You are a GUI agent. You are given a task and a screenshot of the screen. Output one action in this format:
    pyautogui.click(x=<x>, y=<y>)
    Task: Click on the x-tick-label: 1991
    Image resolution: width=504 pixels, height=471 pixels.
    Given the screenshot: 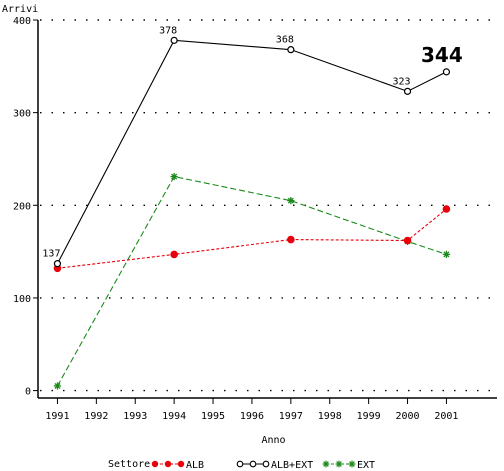 What is the action you would take?
    pyautogui.click(x=57, y=416)
    